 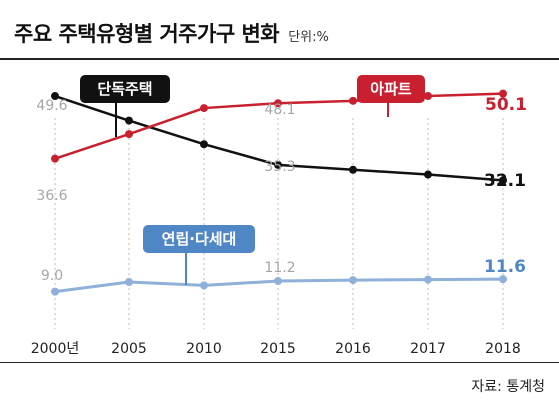 What do you see at coordinates (52, 276) in the screenshot?
I see `data-label: 9.0` at bounding box center [52, 276].